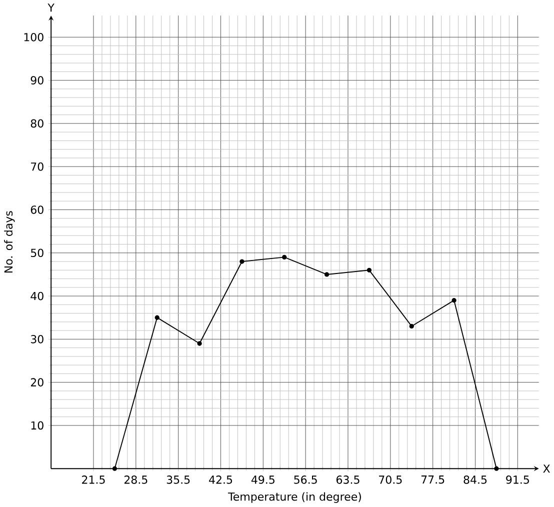 The height and width of the screenshot is (507, 554). I want to click on x-tick-label: 56.5, so click(305, 480).